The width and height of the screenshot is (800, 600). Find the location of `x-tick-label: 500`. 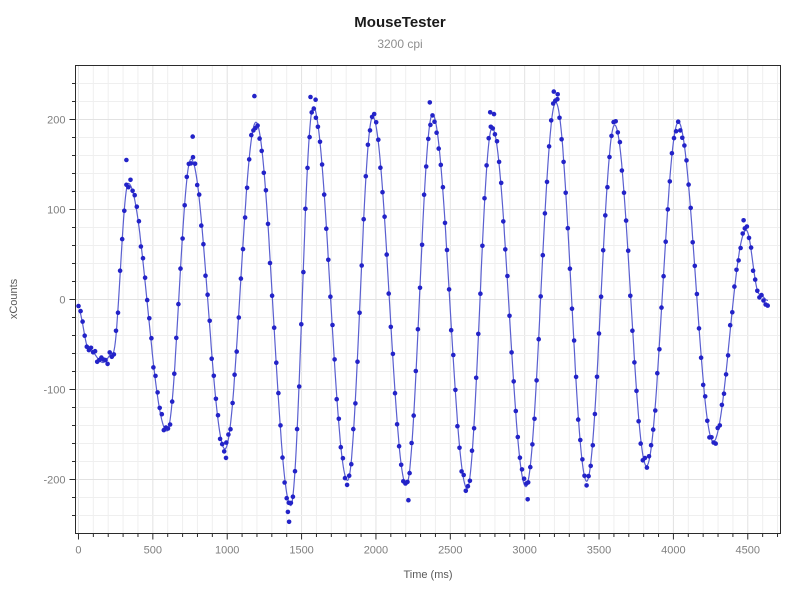

x-tick-label: 500 is located at coordinates (153, 551).